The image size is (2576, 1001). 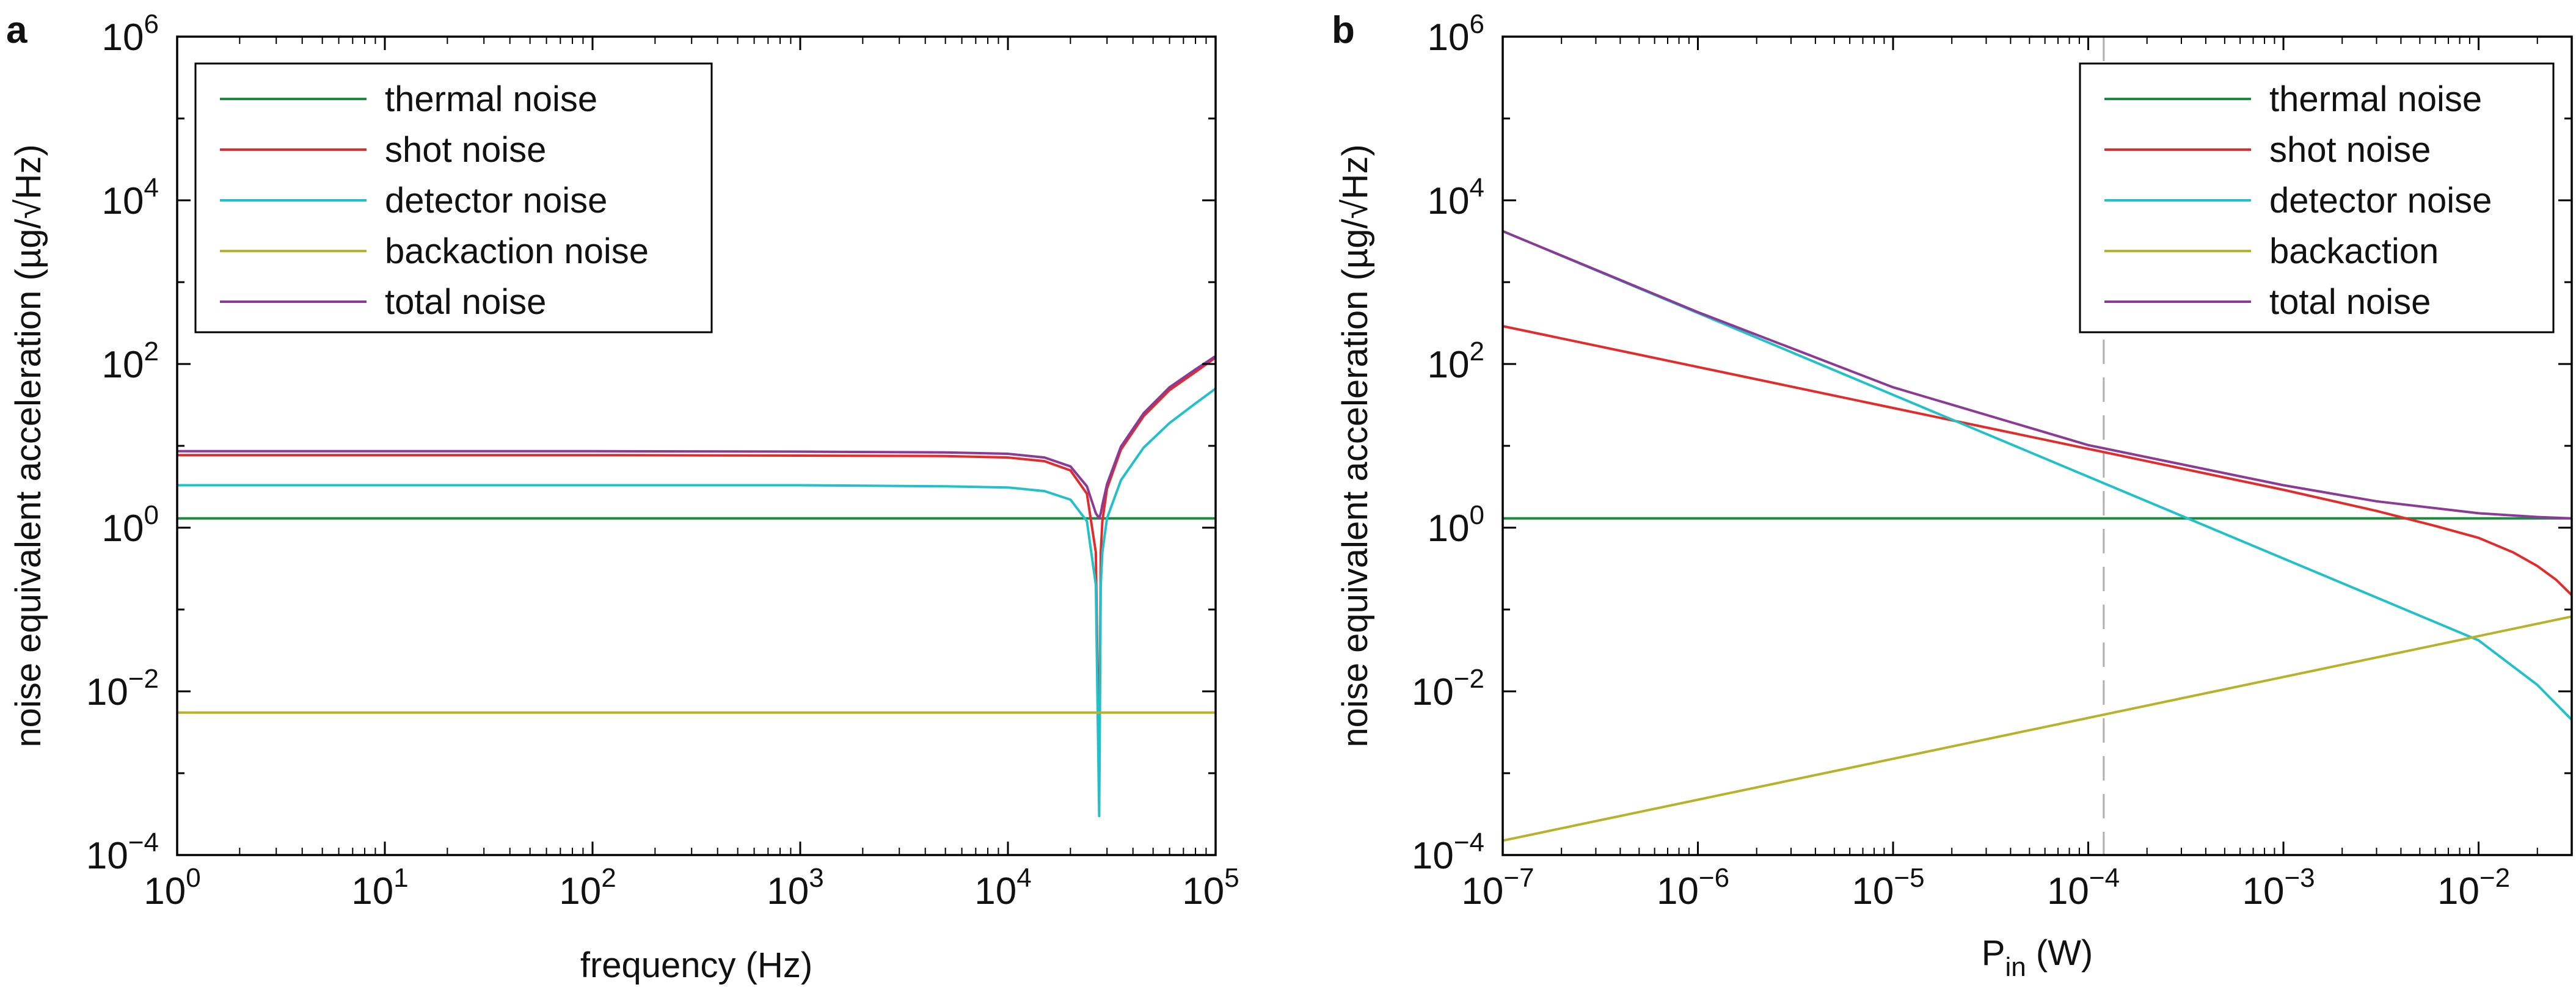 I want to click on panel-b-xlabel-sub: in, so click(x=2015, y=967).